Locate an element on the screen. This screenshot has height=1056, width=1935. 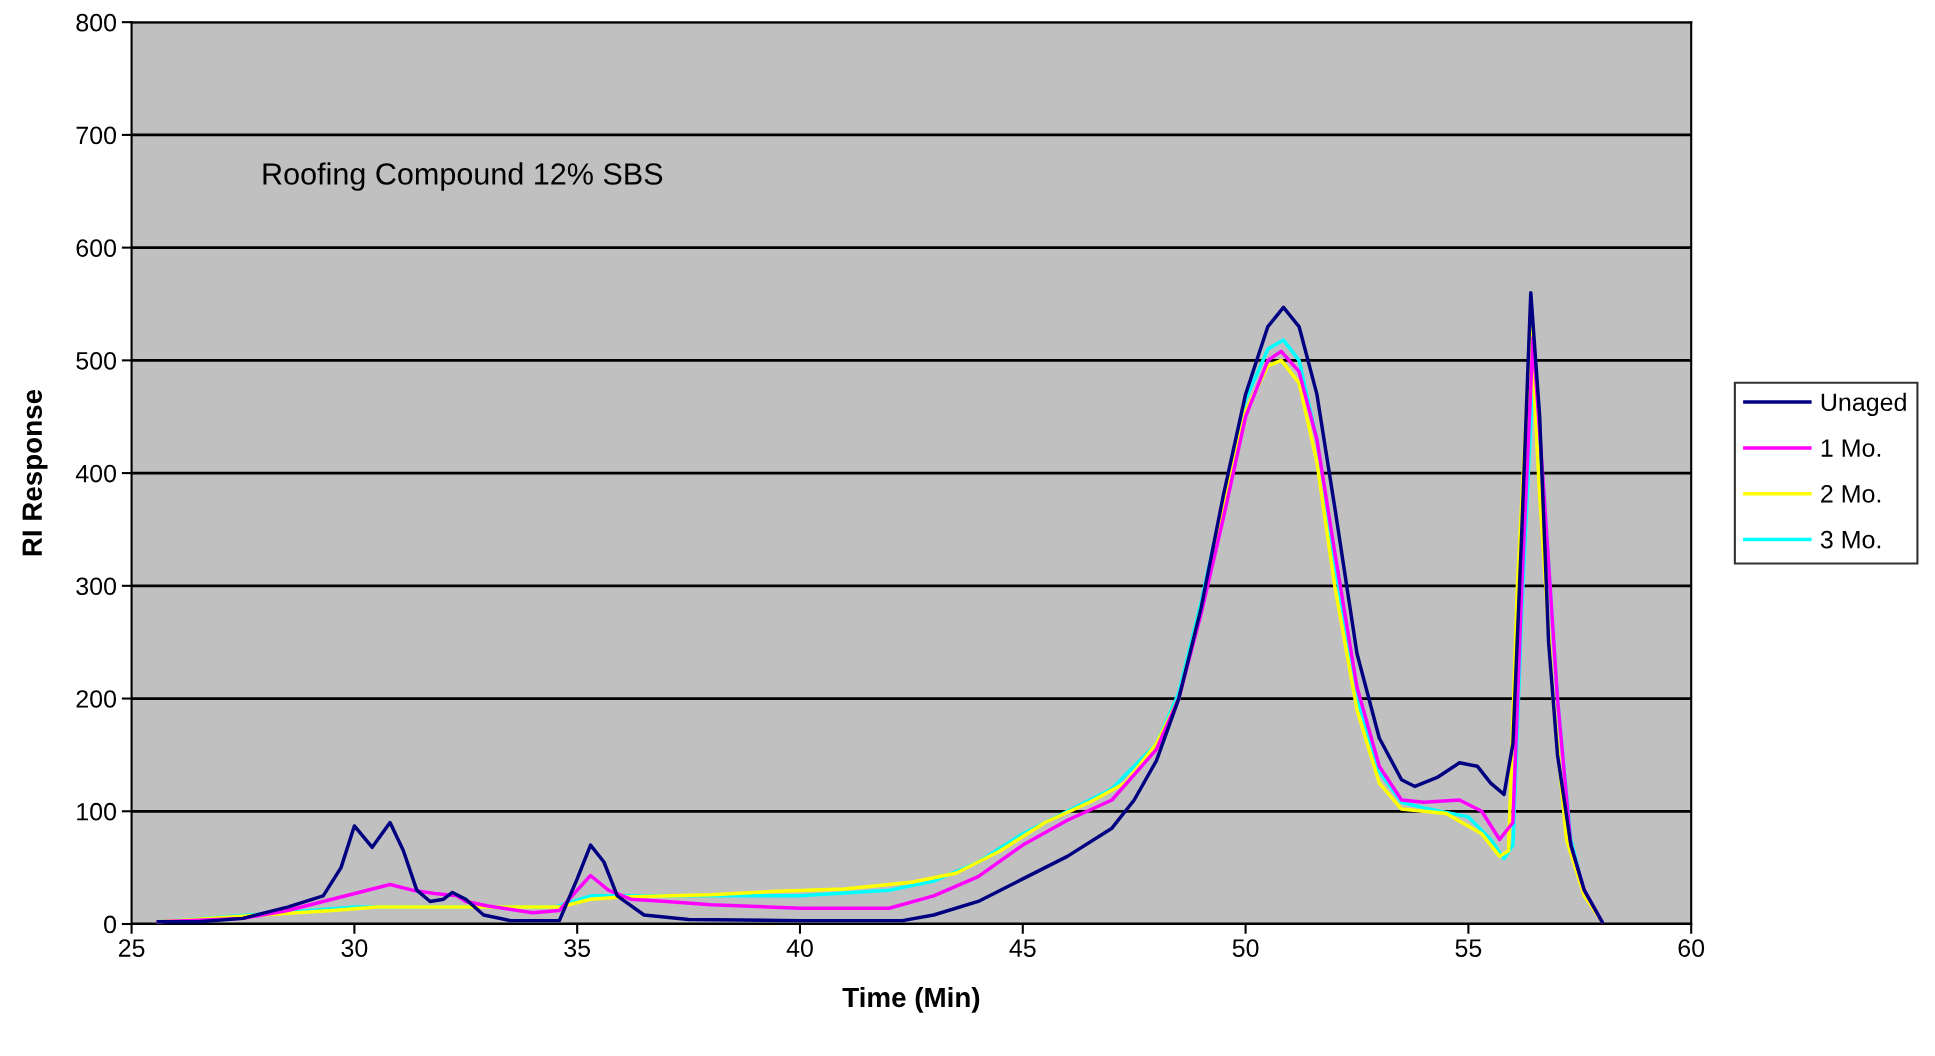
y-axis-title: RI Response is located at coordinates (35, 472).